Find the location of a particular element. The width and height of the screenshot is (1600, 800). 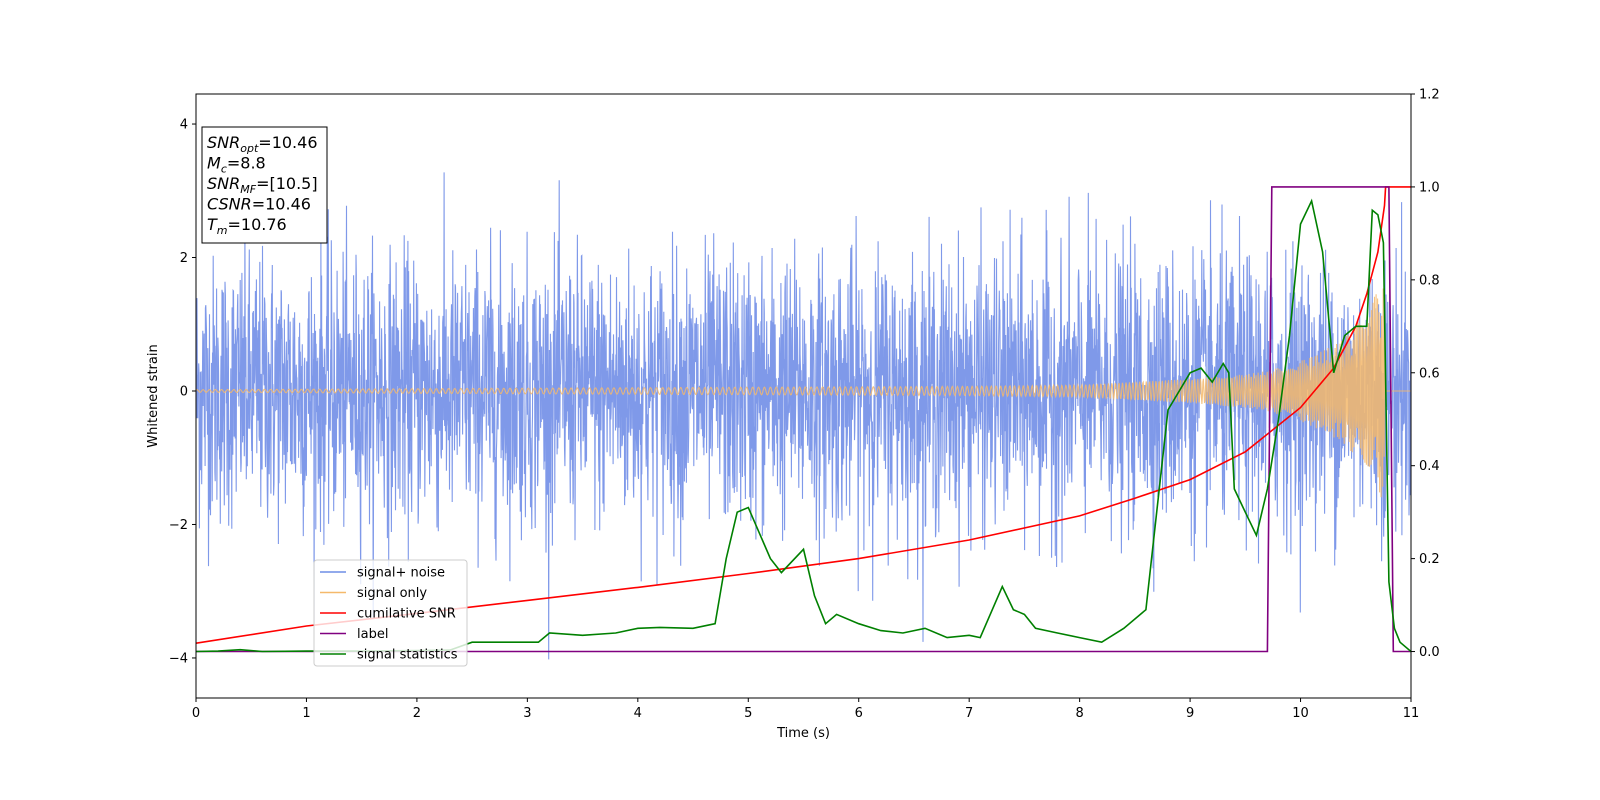

x-tick-label: 7 is located at coordinates (969, 713).